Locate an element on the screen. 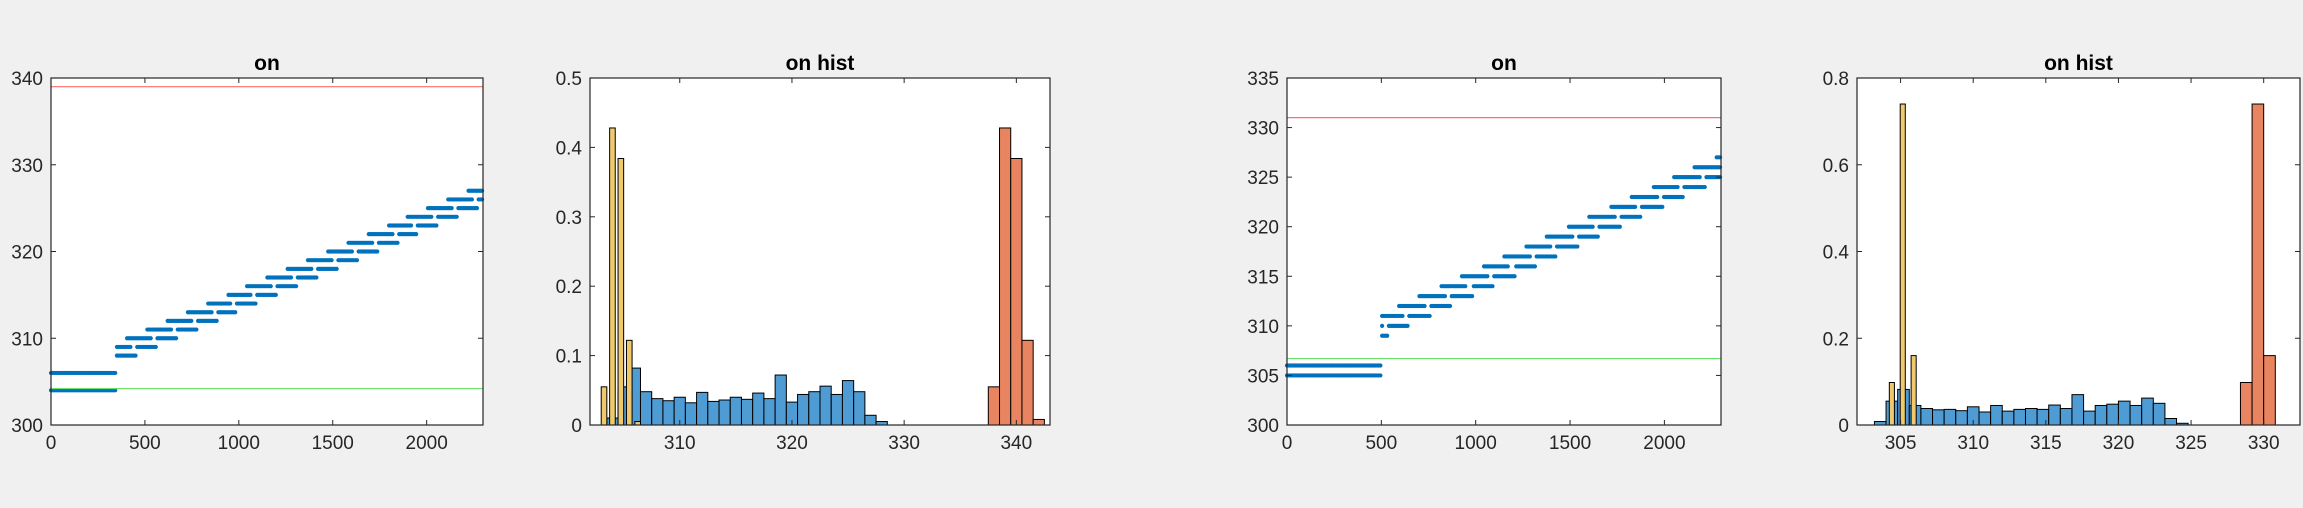  y-tick-label: 305 is located at coordinates (1263, 376).